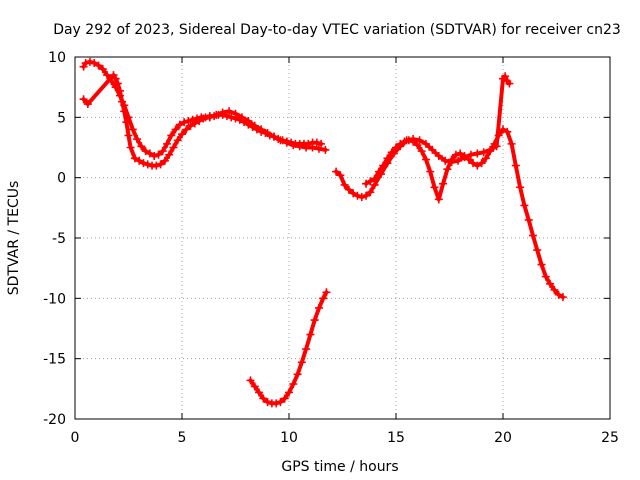  Describe the element at coordinates (182, 438) in the screenshot. I see `x-tick-label: 5` at that location.